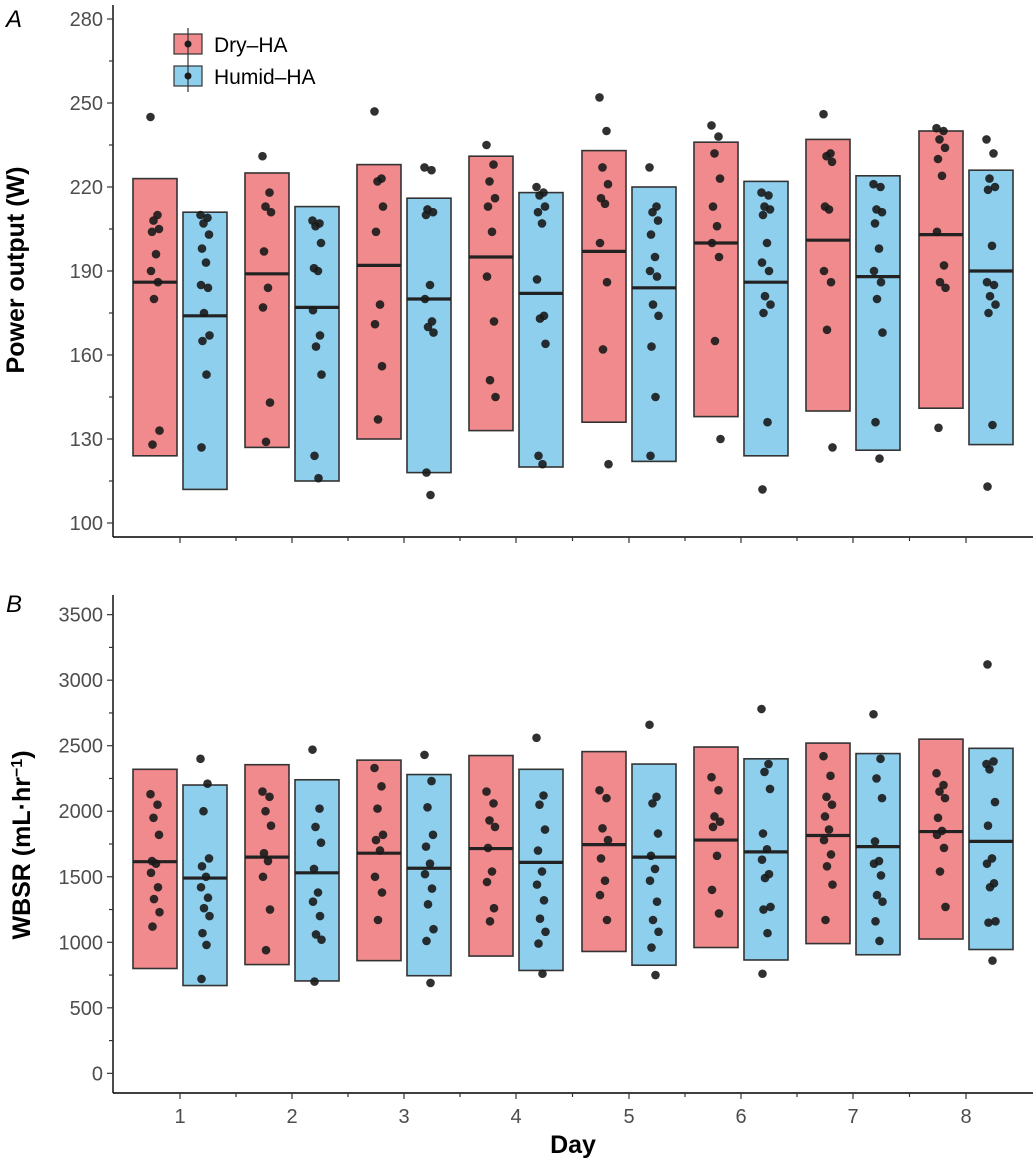 The width and height of the screenshot is (1033, 1166). Describe the element at coordinates (179, 1117) in the screenshot. I see `x-tick-label: 1` at that location.